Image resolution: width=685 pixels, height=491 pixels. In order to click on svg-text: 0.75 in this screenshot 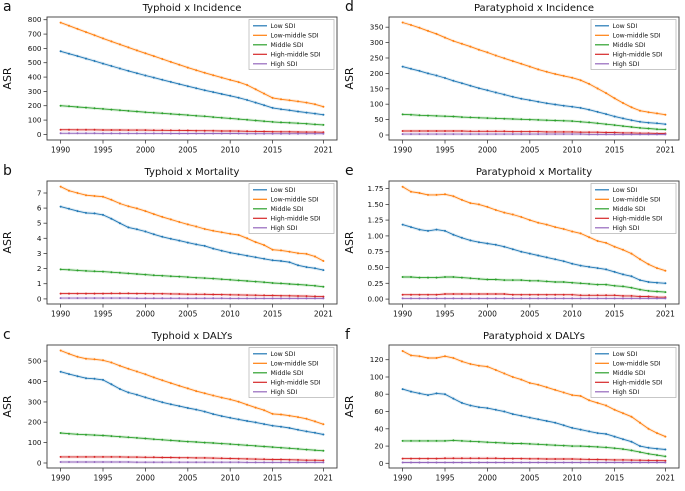, I will do `click(375, 251)`.